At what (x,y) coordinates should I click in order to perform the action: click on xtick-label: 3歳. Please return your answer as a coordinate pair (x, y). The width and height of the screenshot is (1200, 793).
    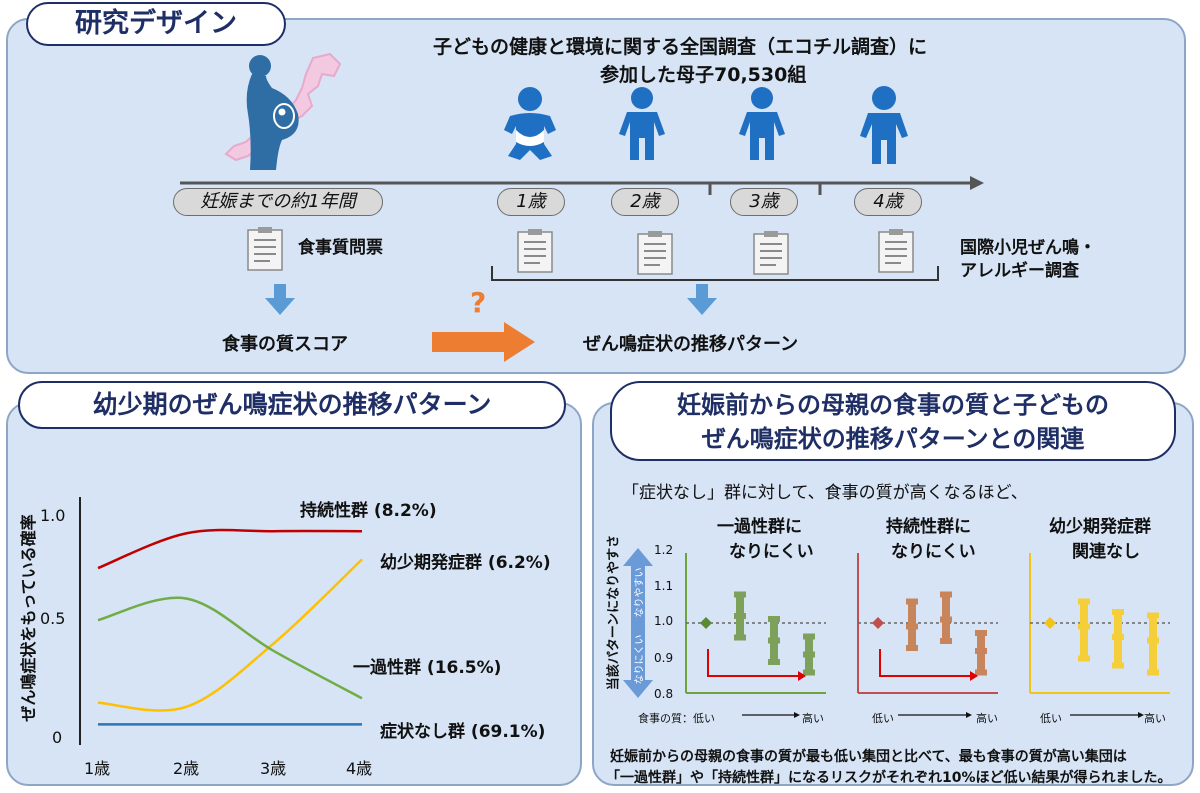
    Looking at the image, I should click on (273, 768).